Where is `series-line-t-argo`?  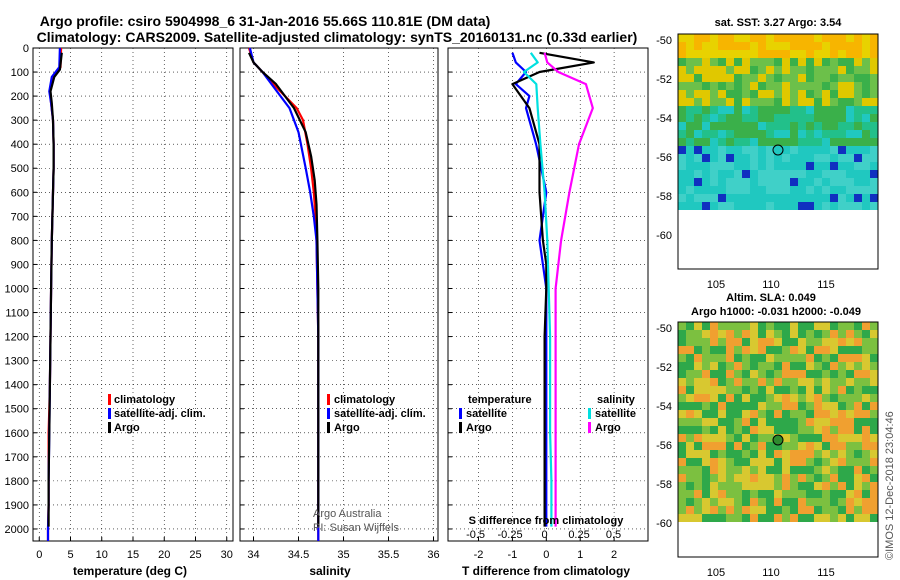 series-line-t-argo is located at coordinates (553, 289).